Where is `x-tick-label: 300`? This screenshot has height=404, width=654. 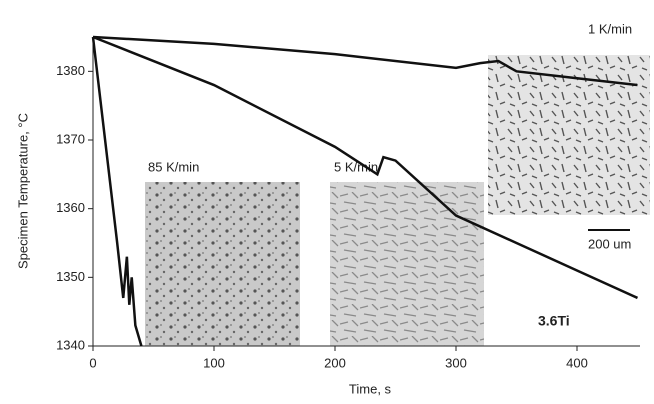
x-tick-label: 300 is located at coordinates (456, 362).